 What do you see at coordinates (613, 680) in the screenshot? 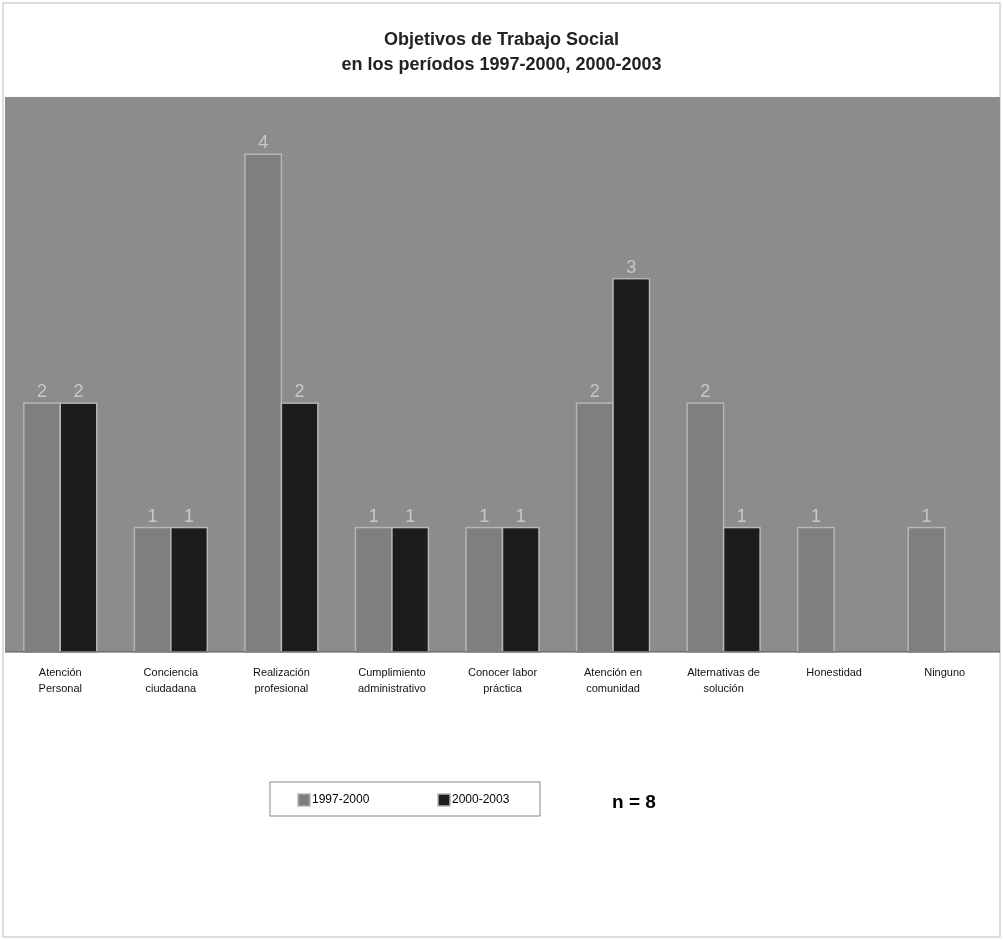
I see `x-tick-label: Atención en comunidad` at bounding box center [613, 680].